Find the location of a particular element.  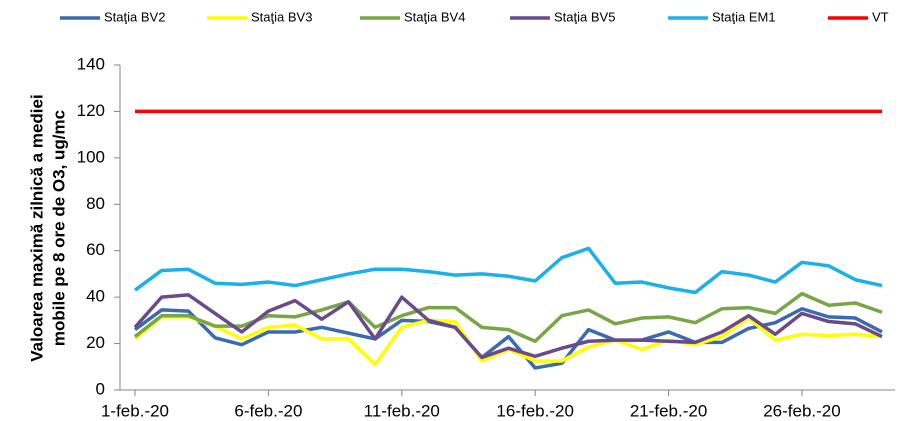

y-tick-label: 40 is located at coordinates (95, 296).